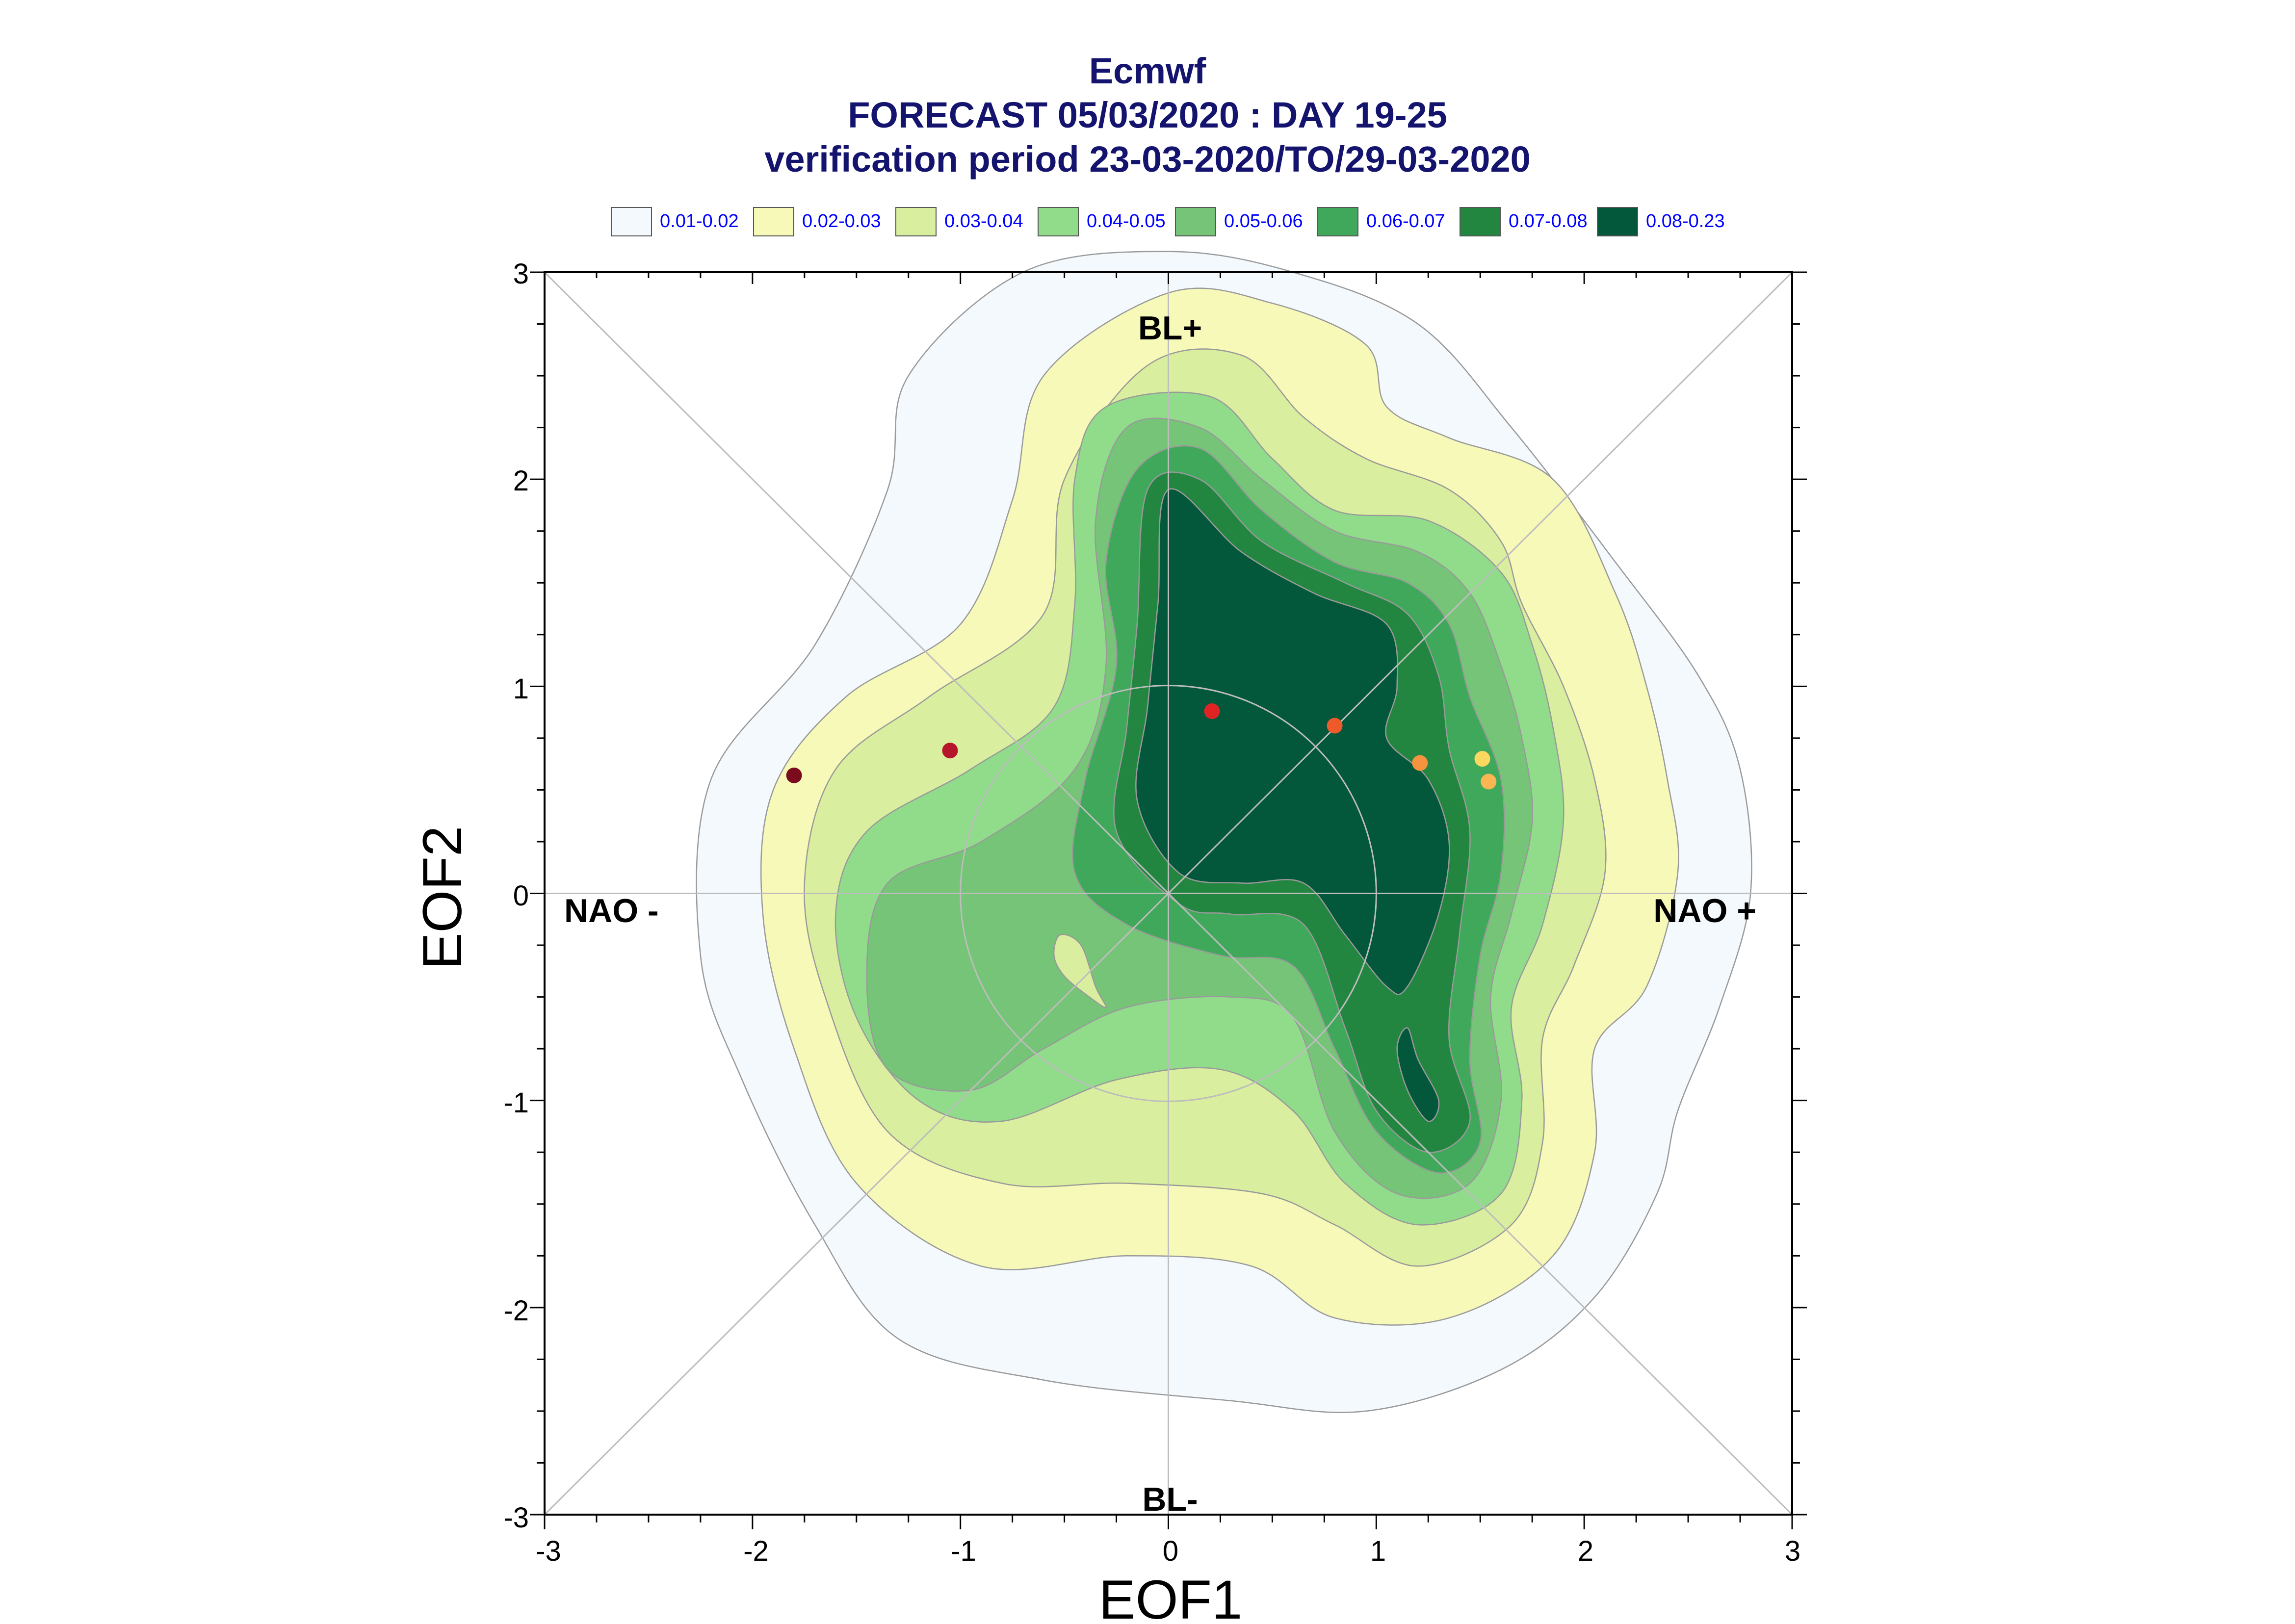  I want to click on reference-circle, so click(1168, 893).